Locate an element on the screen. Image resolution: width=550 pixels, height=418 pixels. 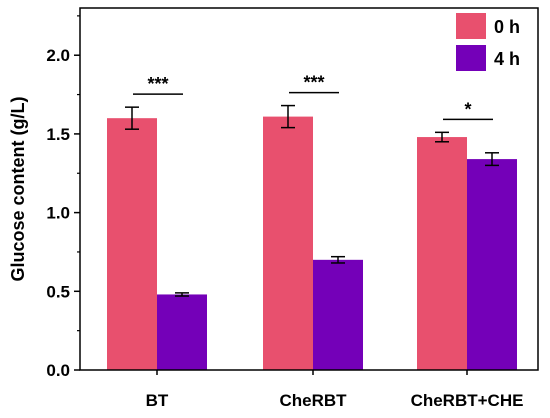
y-axis-title: Glucose content (g/L) is located at coordinates (18, 188).